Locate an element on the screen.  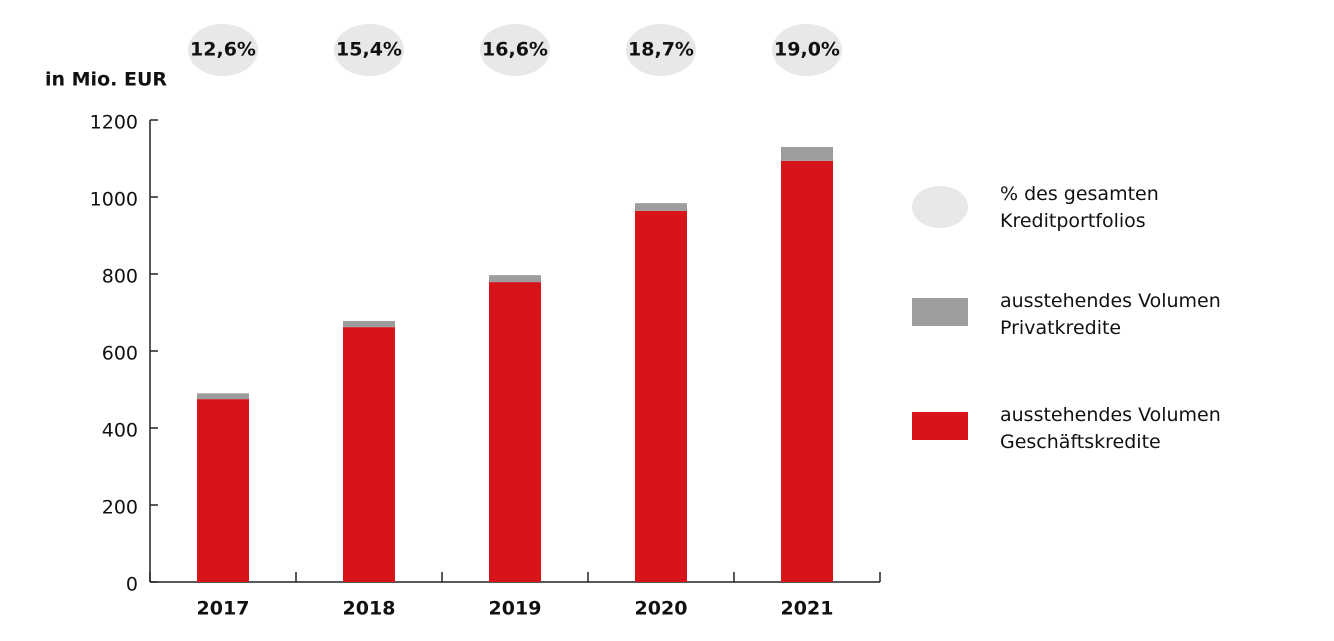
x-tick-label: 2017 is located at coordinates (223, 609).